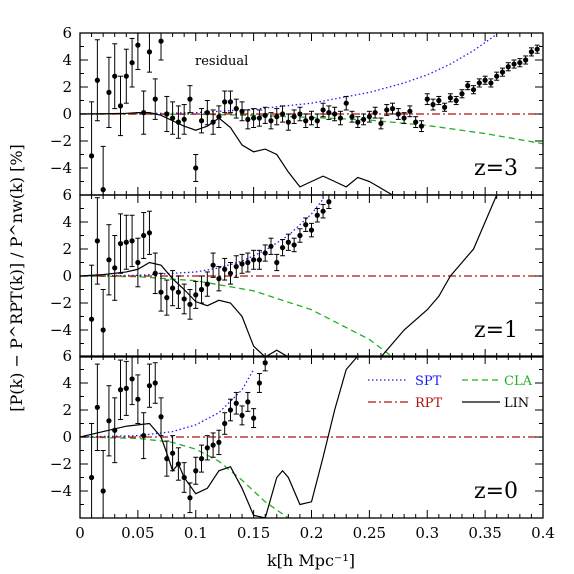 This screenshot has width=574, height=574. I want to click on panel-2-redshift-label: z=0, so click(496, 491).